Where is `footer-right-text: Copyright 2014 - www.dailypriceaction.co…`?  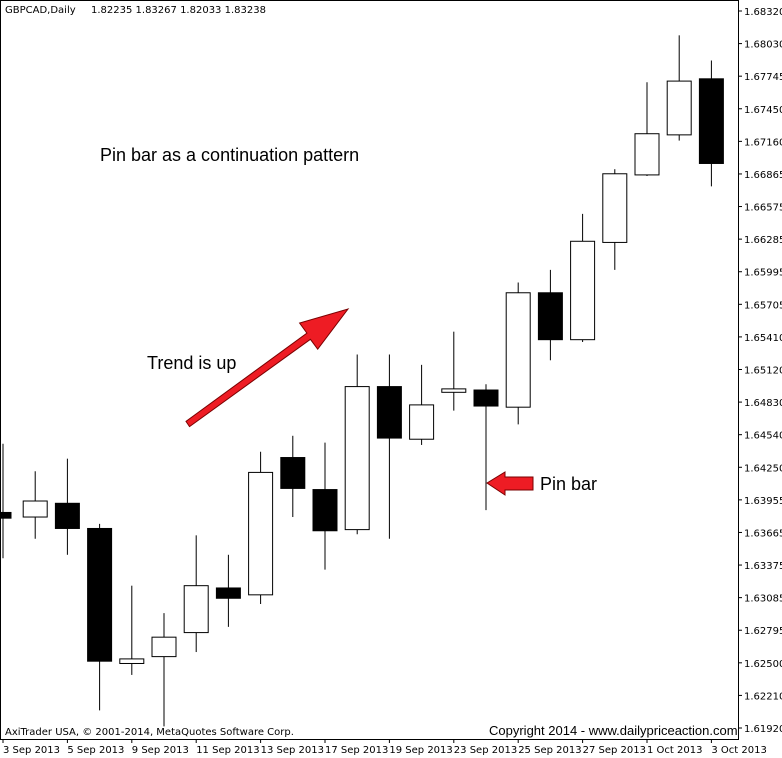
footer-right-text: Copyright 2014 - www.dailypriceaction.co… is located at coordinates (613, 730).